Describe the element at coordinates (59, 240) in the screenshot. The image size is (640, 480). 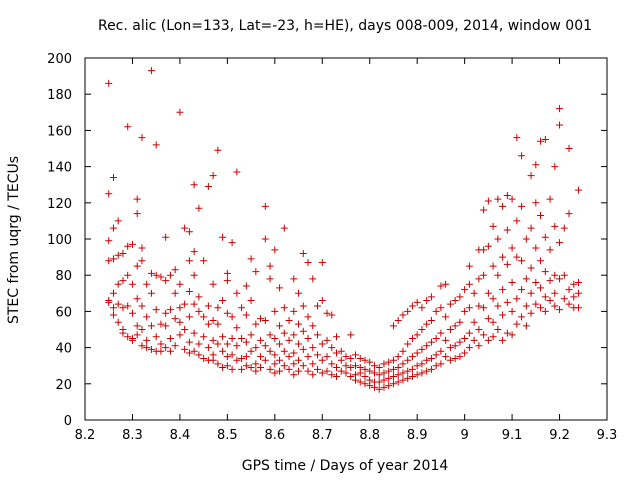
I see `y-tick-label: 100` at that location.